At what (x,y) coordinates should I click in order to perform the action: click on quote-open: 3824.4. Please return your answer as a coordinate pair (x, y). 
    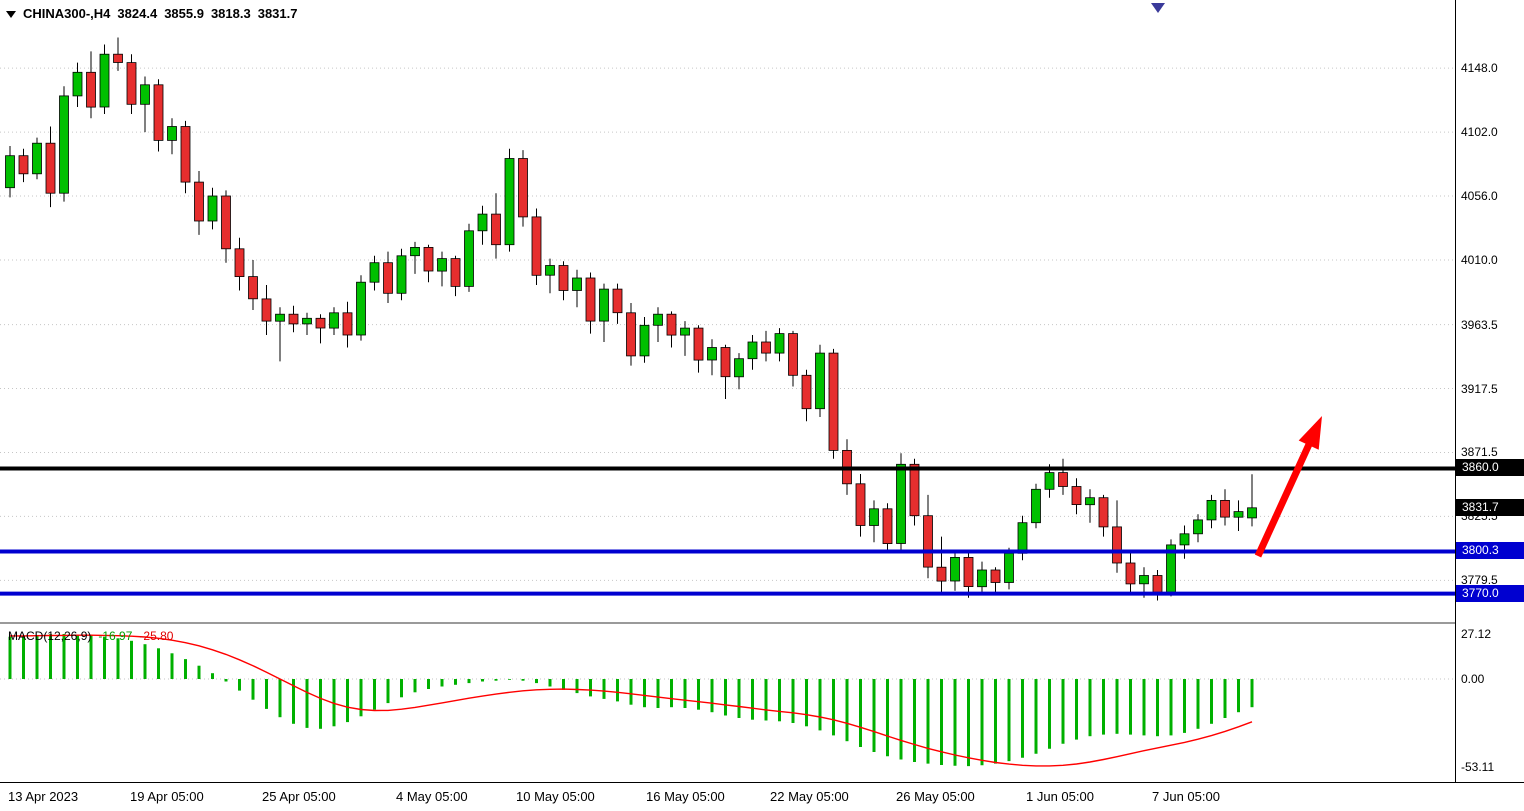
    Looking at the image, I should click on (137, 13).